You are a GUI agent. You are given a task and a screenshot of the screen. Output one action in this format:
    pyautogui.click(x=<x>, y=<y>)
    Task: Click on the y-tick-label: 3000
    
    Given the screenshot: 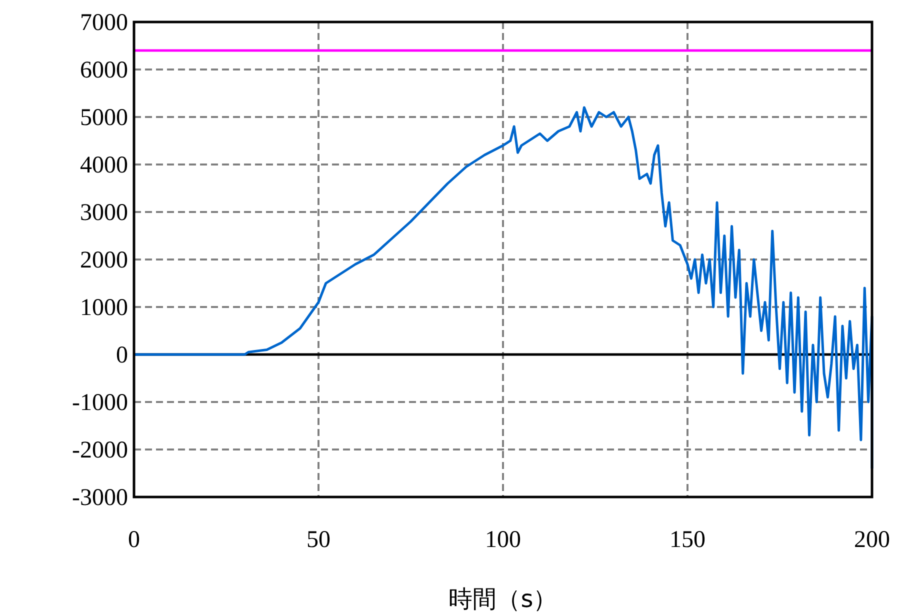 What is the action you would take?
    pyautogui.click(x=104, y=213)
    